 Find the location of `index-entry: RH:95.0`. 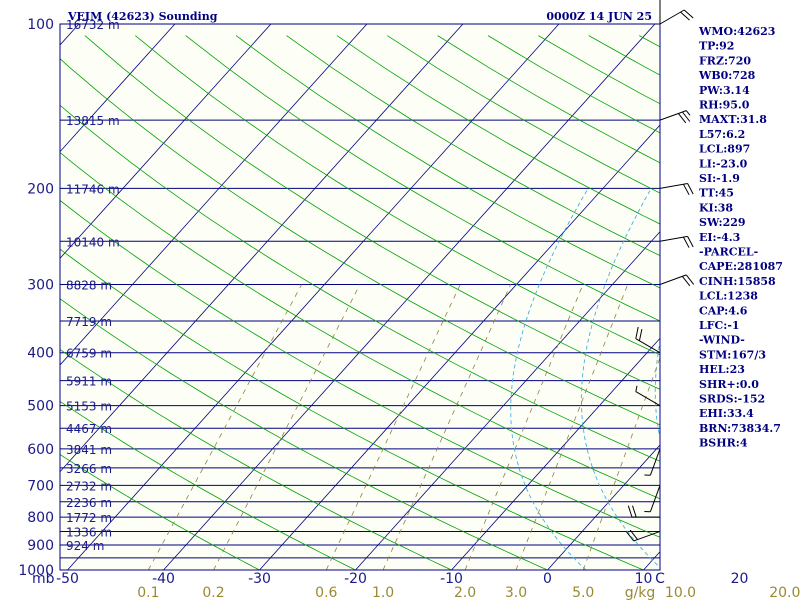

index-entry: RH:95.0 is located at coordinates (724, 105).